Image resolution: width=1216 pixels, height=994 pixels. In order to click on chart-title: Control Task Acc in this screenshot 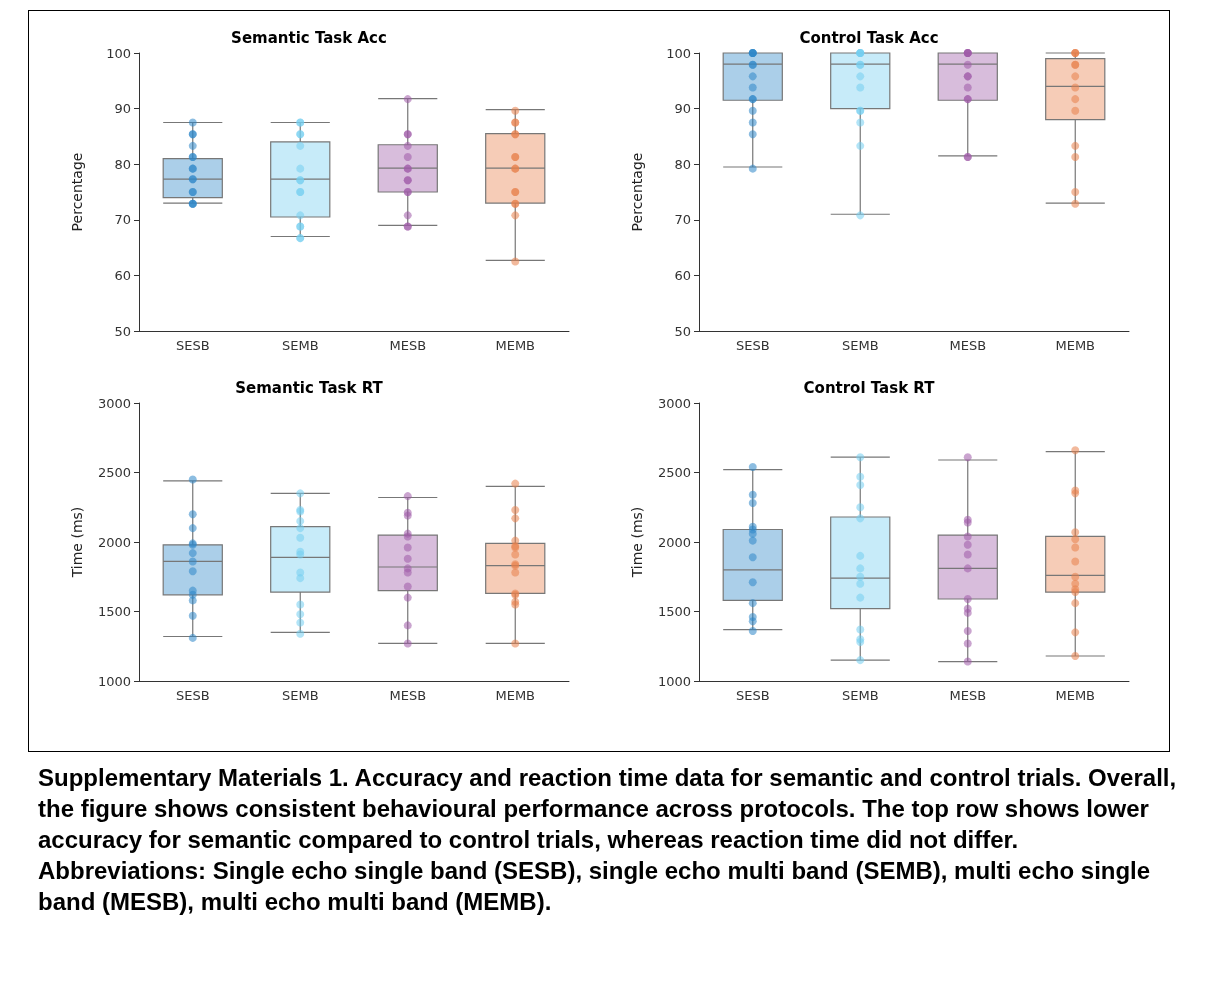, I will do `click(869, 37)`.